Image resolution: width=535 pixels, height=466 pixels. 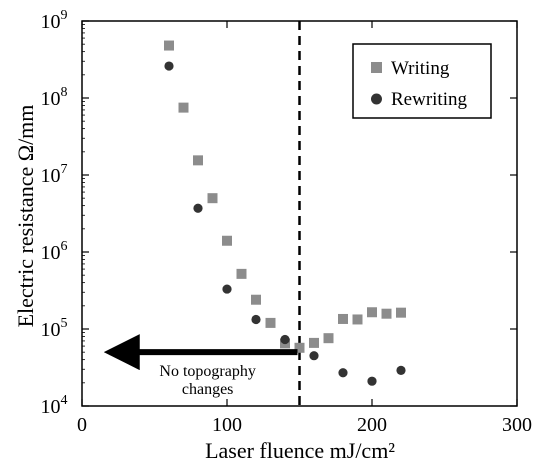 What do you see at coordinates (54, 97) in the screenshot?
I see `y-tick-label: 10⁸` at bounding box center [54, 97].